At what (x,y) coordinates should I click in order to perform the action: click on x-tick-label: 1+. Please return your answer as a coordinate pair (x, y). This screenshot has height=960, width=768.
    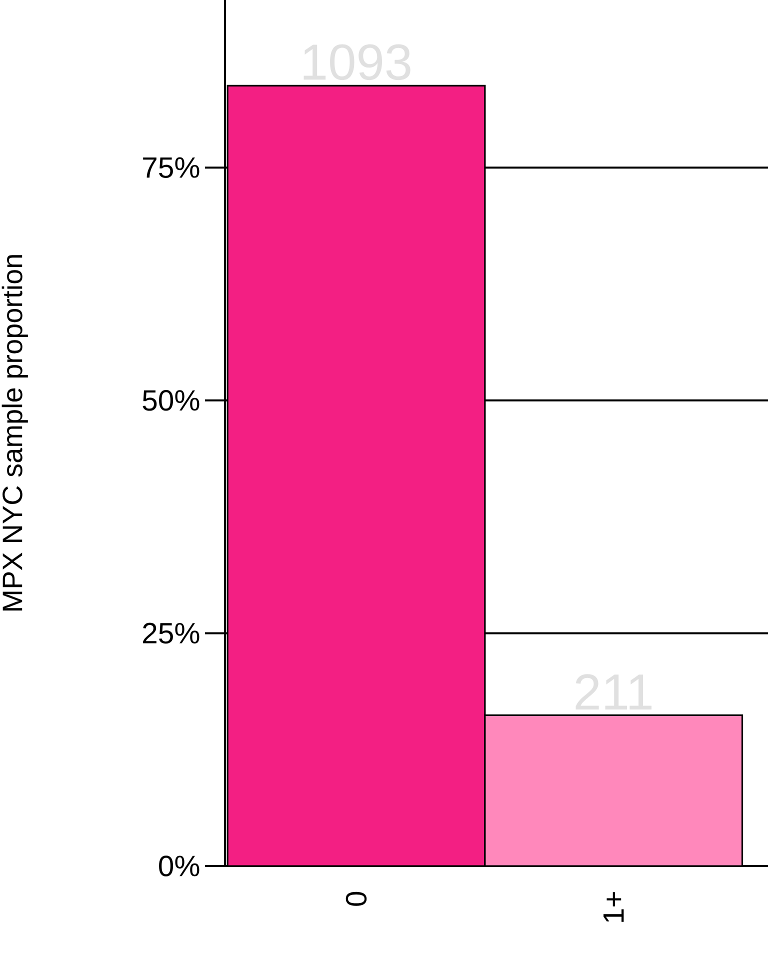
    Looking at the image, I should click on (614, 907).